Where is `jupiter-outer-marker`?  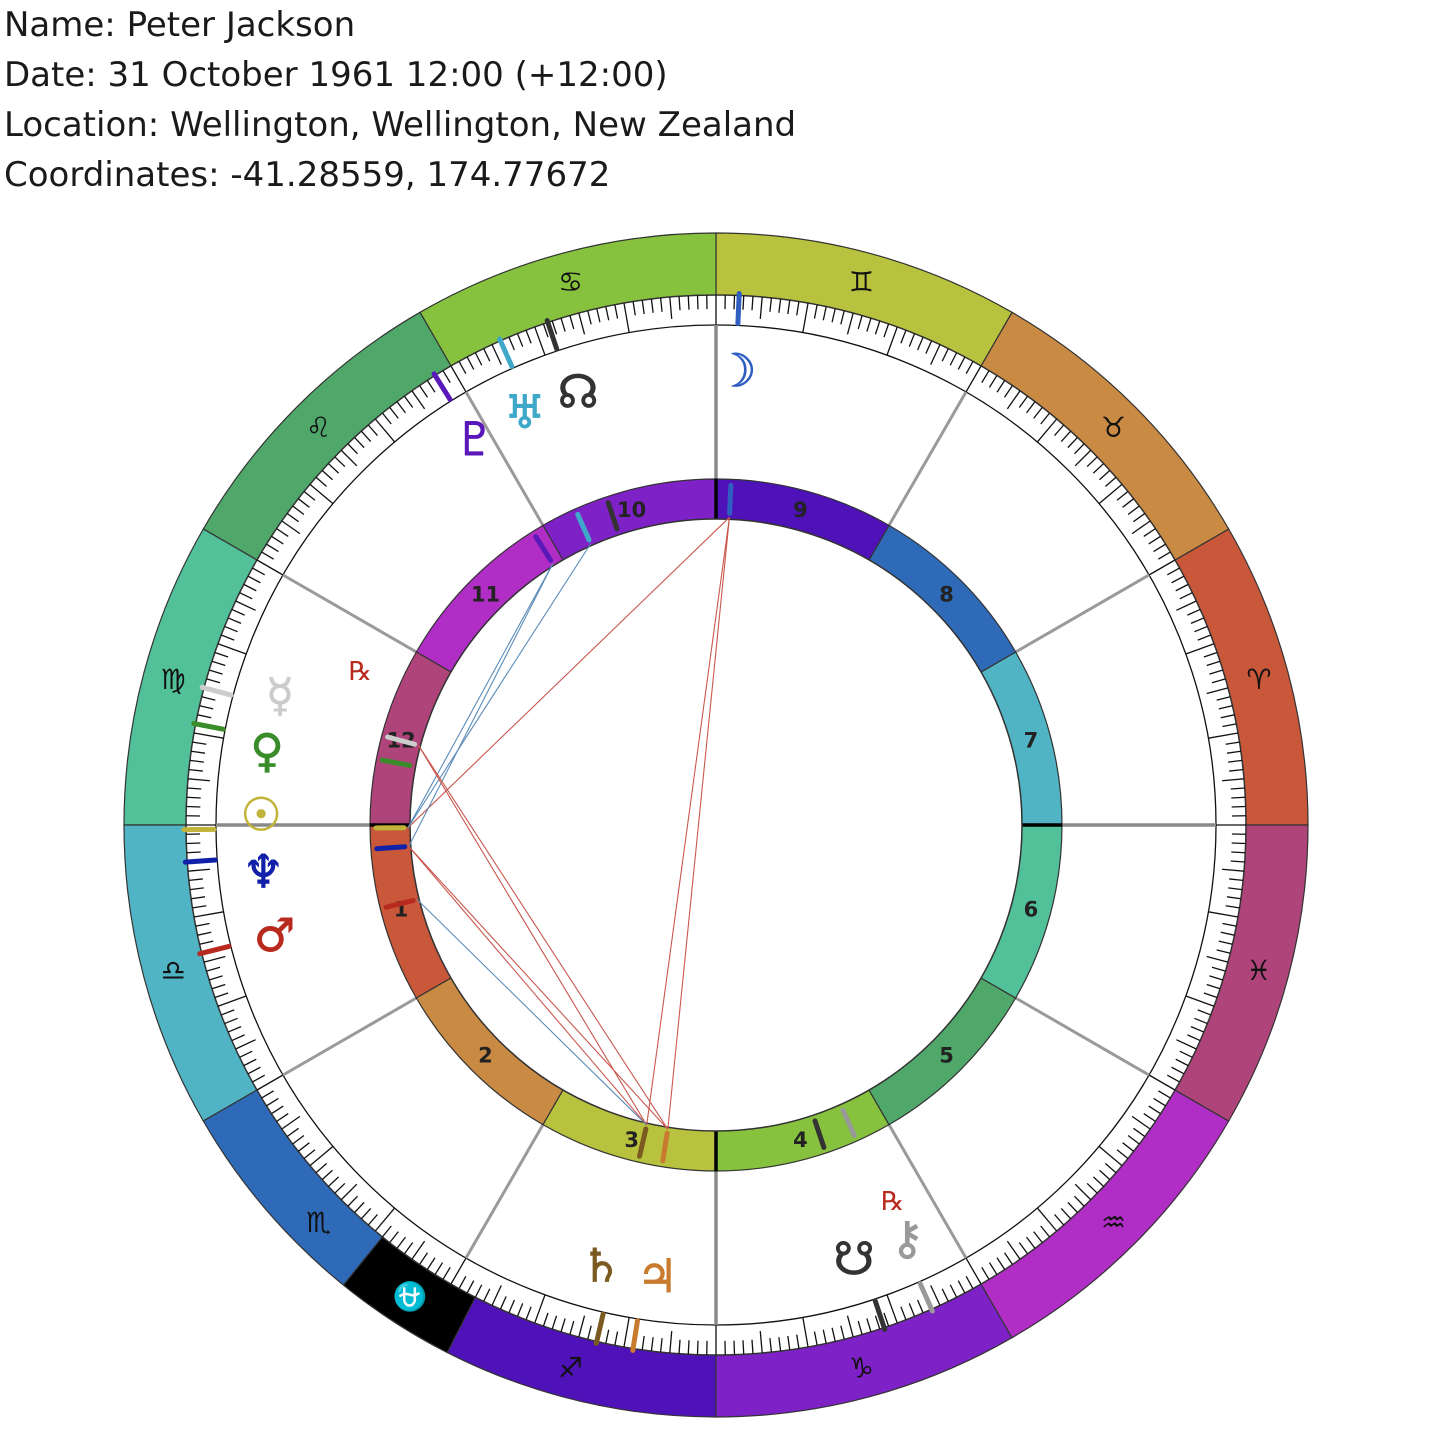
jupiter-outer-marker is located at coordinates (635, 1335).